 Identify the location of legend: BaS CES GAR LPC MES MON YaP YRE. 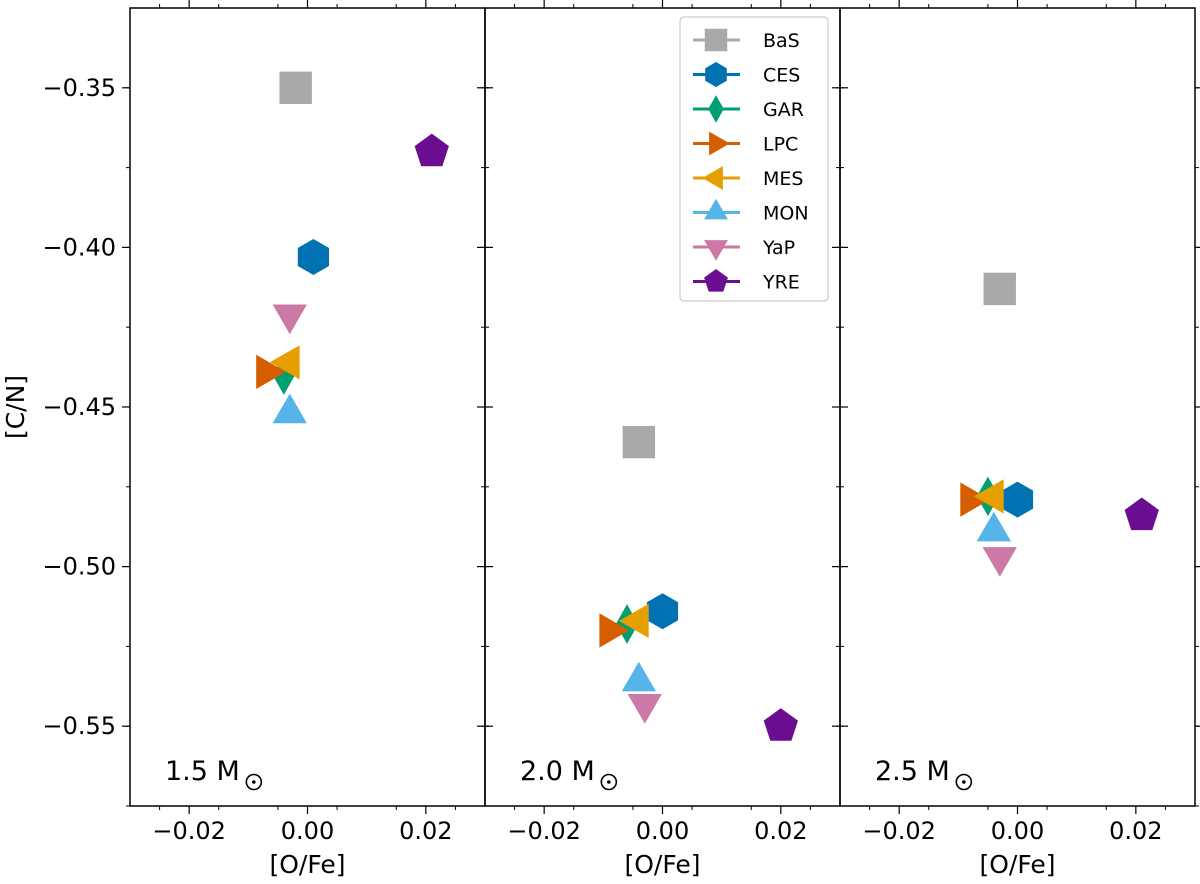
(754, 159).